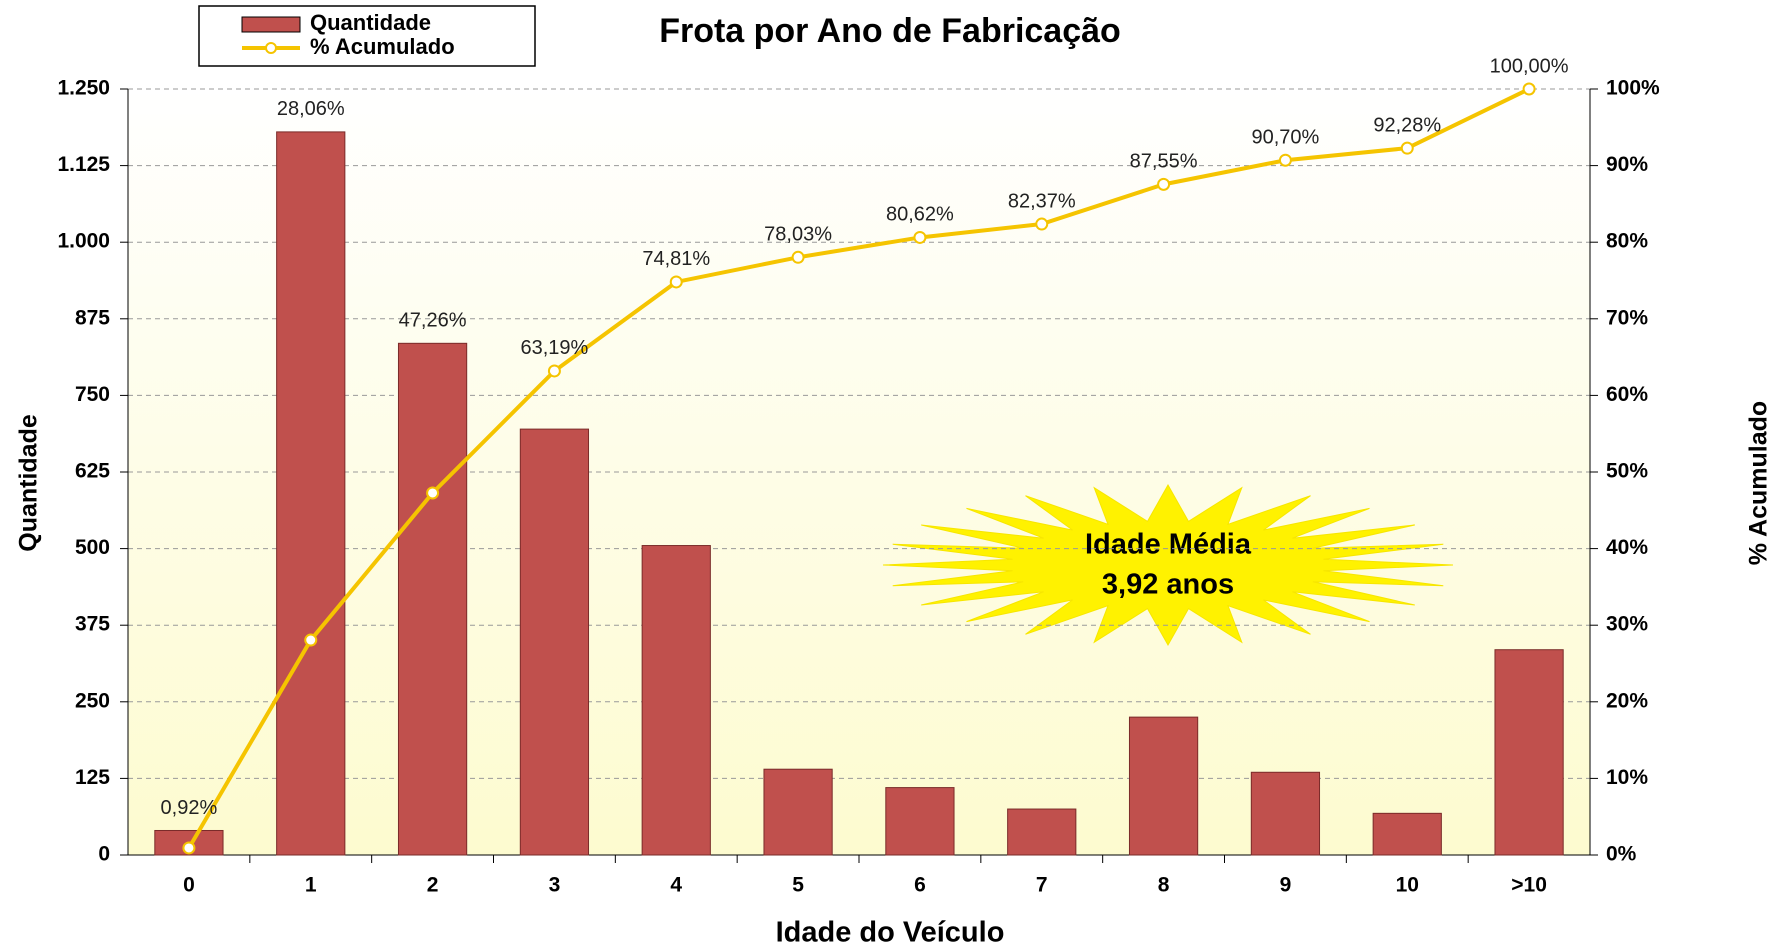 The width and height of the screenshot is (1782, 950). What do you see at coordinates (1407, 125) in the screenshot?
I see `data-label: 92,28%` at bounding box center [1407, 125].